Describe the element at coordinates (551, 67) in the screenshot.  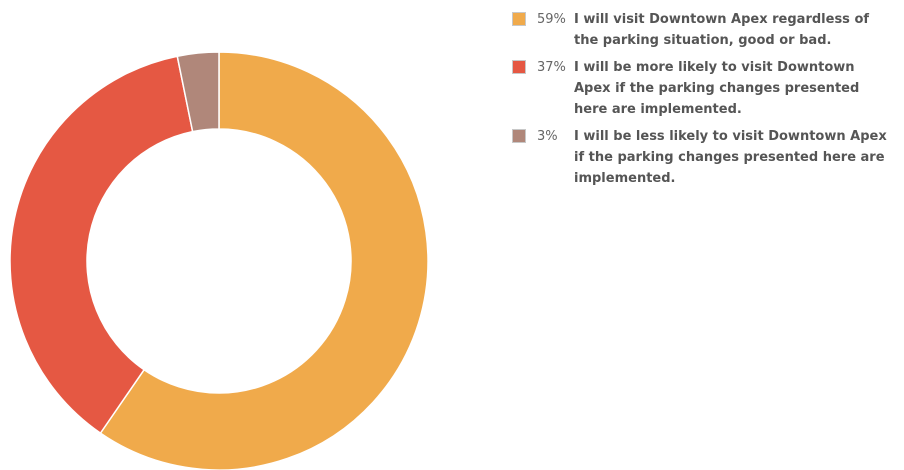
I see `legend-percent-1: 37%` at that location.